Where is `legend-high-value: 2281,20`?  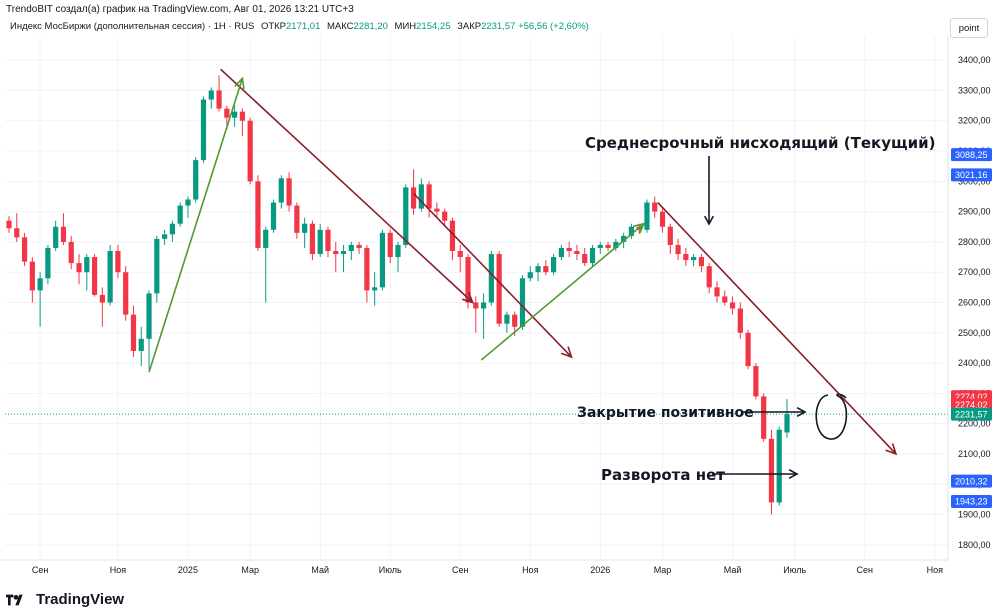 legend-high-value: 2281,20 is located at coordinates (370, 26).